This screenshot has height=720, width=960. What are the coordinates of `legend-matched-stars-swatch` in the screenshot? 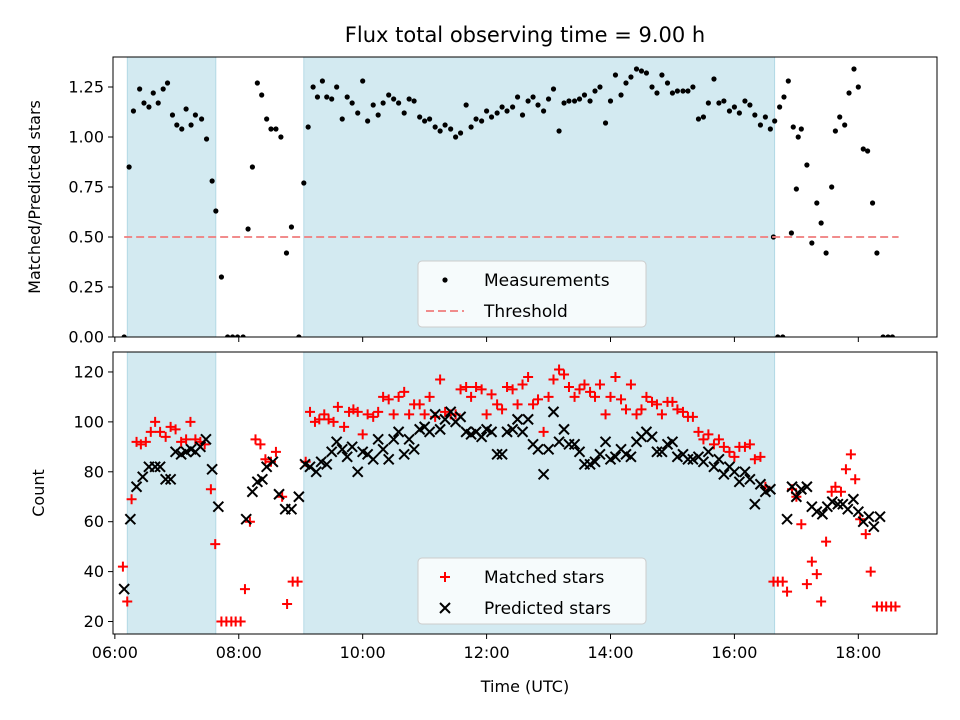 It's located at (445, 577).